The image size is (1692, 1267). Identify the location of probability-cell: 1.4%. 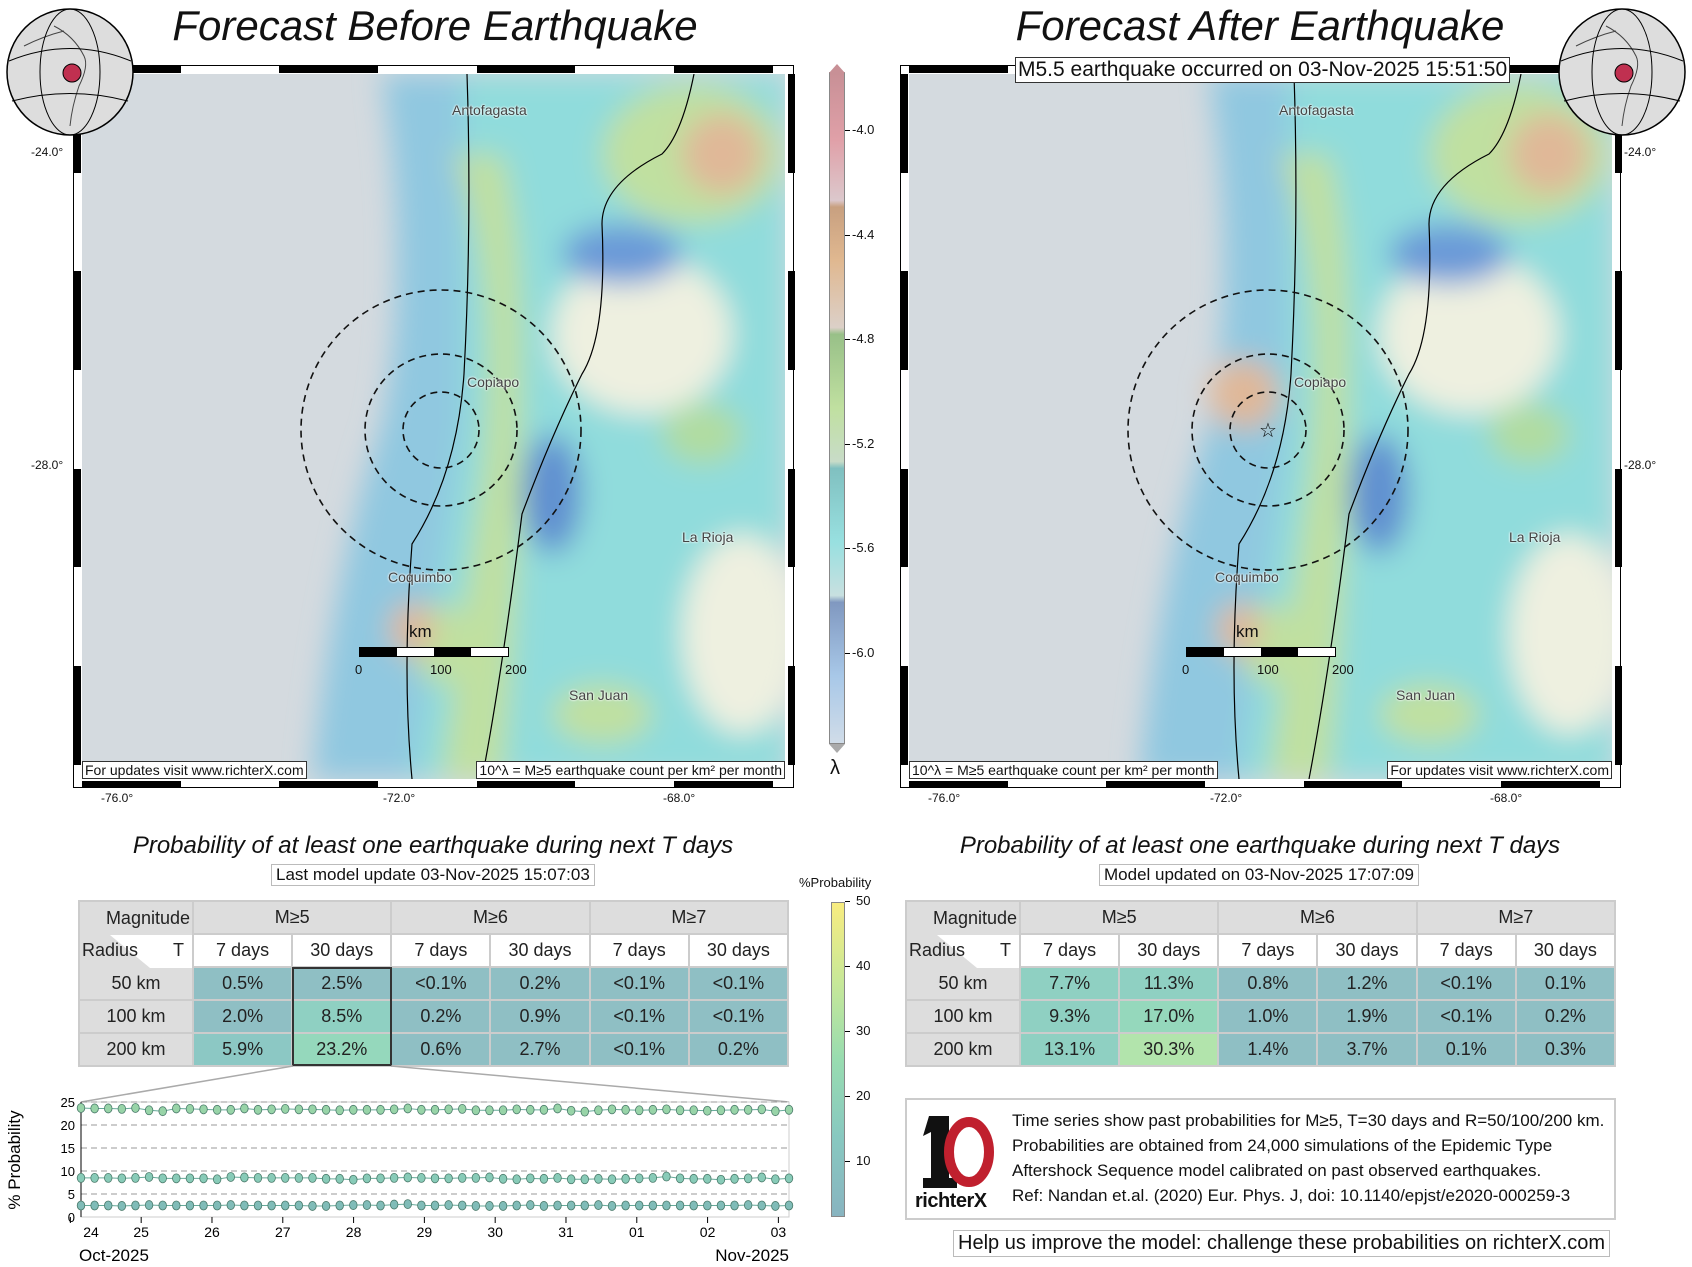
(1268, 1049).